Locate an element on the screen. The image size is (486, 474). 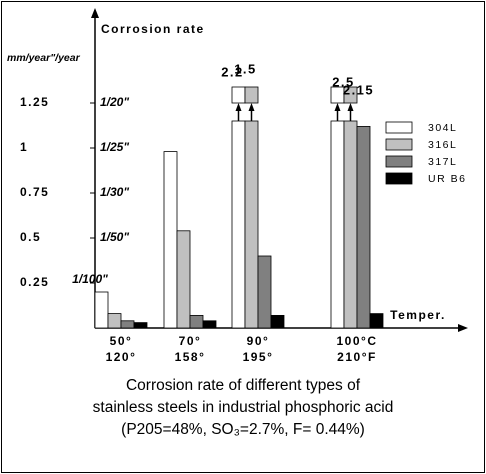
y-tick-label: 0.5 is located at coordinates (30, 237).